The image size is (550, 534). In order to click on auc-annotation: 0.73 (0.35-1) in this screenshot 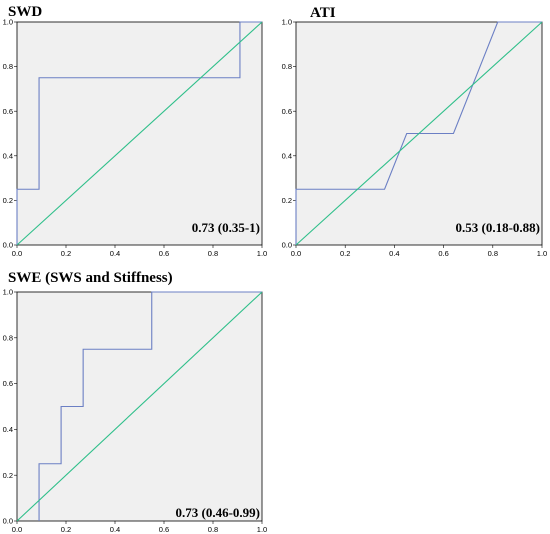, I will do `click(226, 227)`.